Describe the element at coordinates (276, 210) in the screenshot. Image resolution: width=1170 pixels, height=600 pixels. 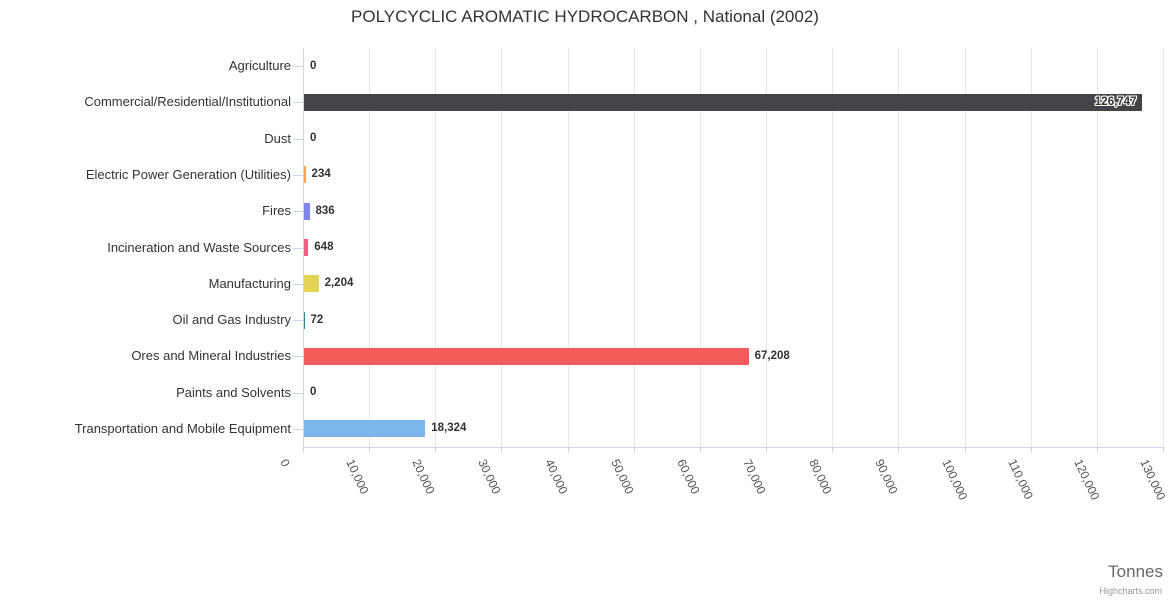
I see `category-label: Fires` at that location.